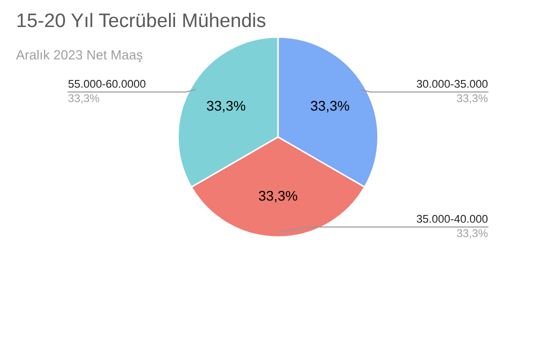 The width and height of the screenshot is (556, 344). Describe the element at coordinates (141, 20) in the screenshot. I see `chart-title: 15-20 Yıl Tecrübeli Mühendis` at that location.